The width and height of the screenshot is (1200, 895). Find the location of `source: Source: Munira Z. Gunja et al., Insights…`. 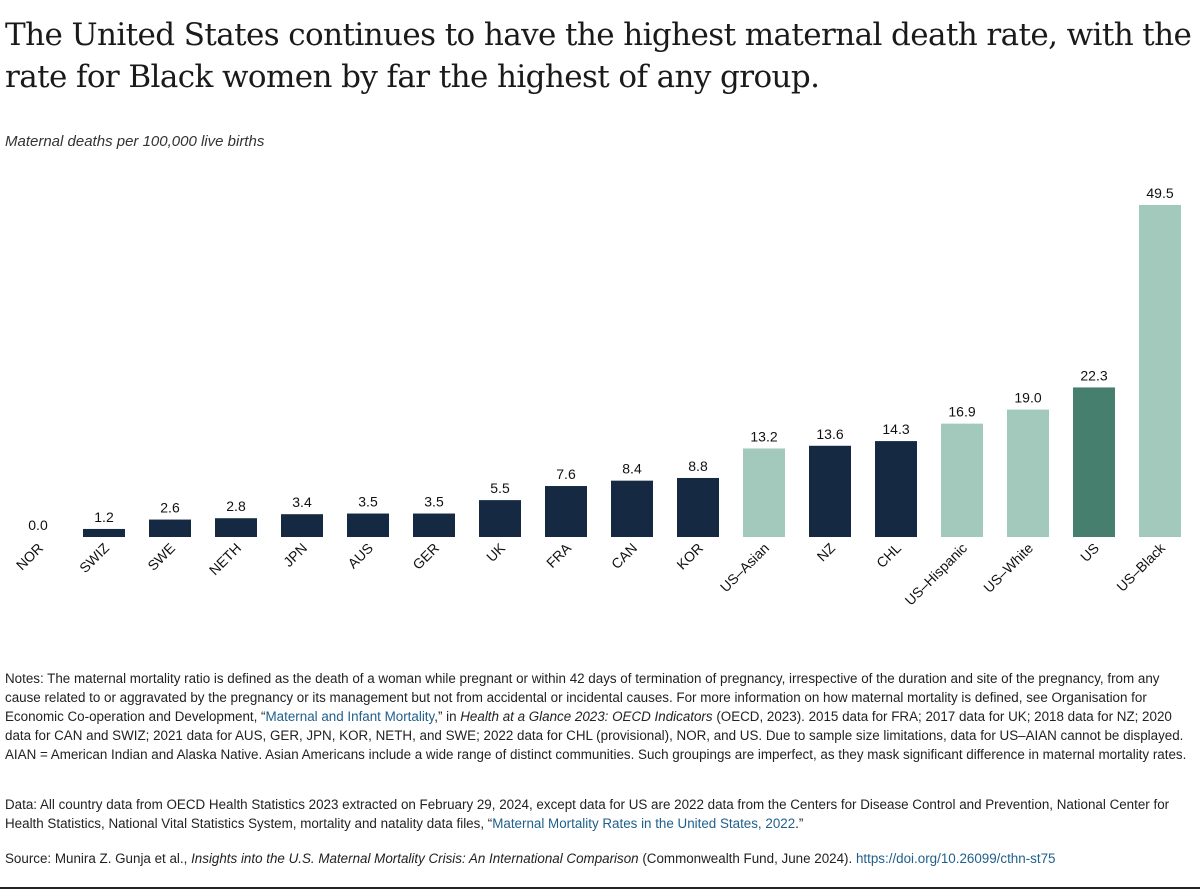

source: Source: Munira Z. Gunja et al., Insights… is located at coordinates (601, 858).